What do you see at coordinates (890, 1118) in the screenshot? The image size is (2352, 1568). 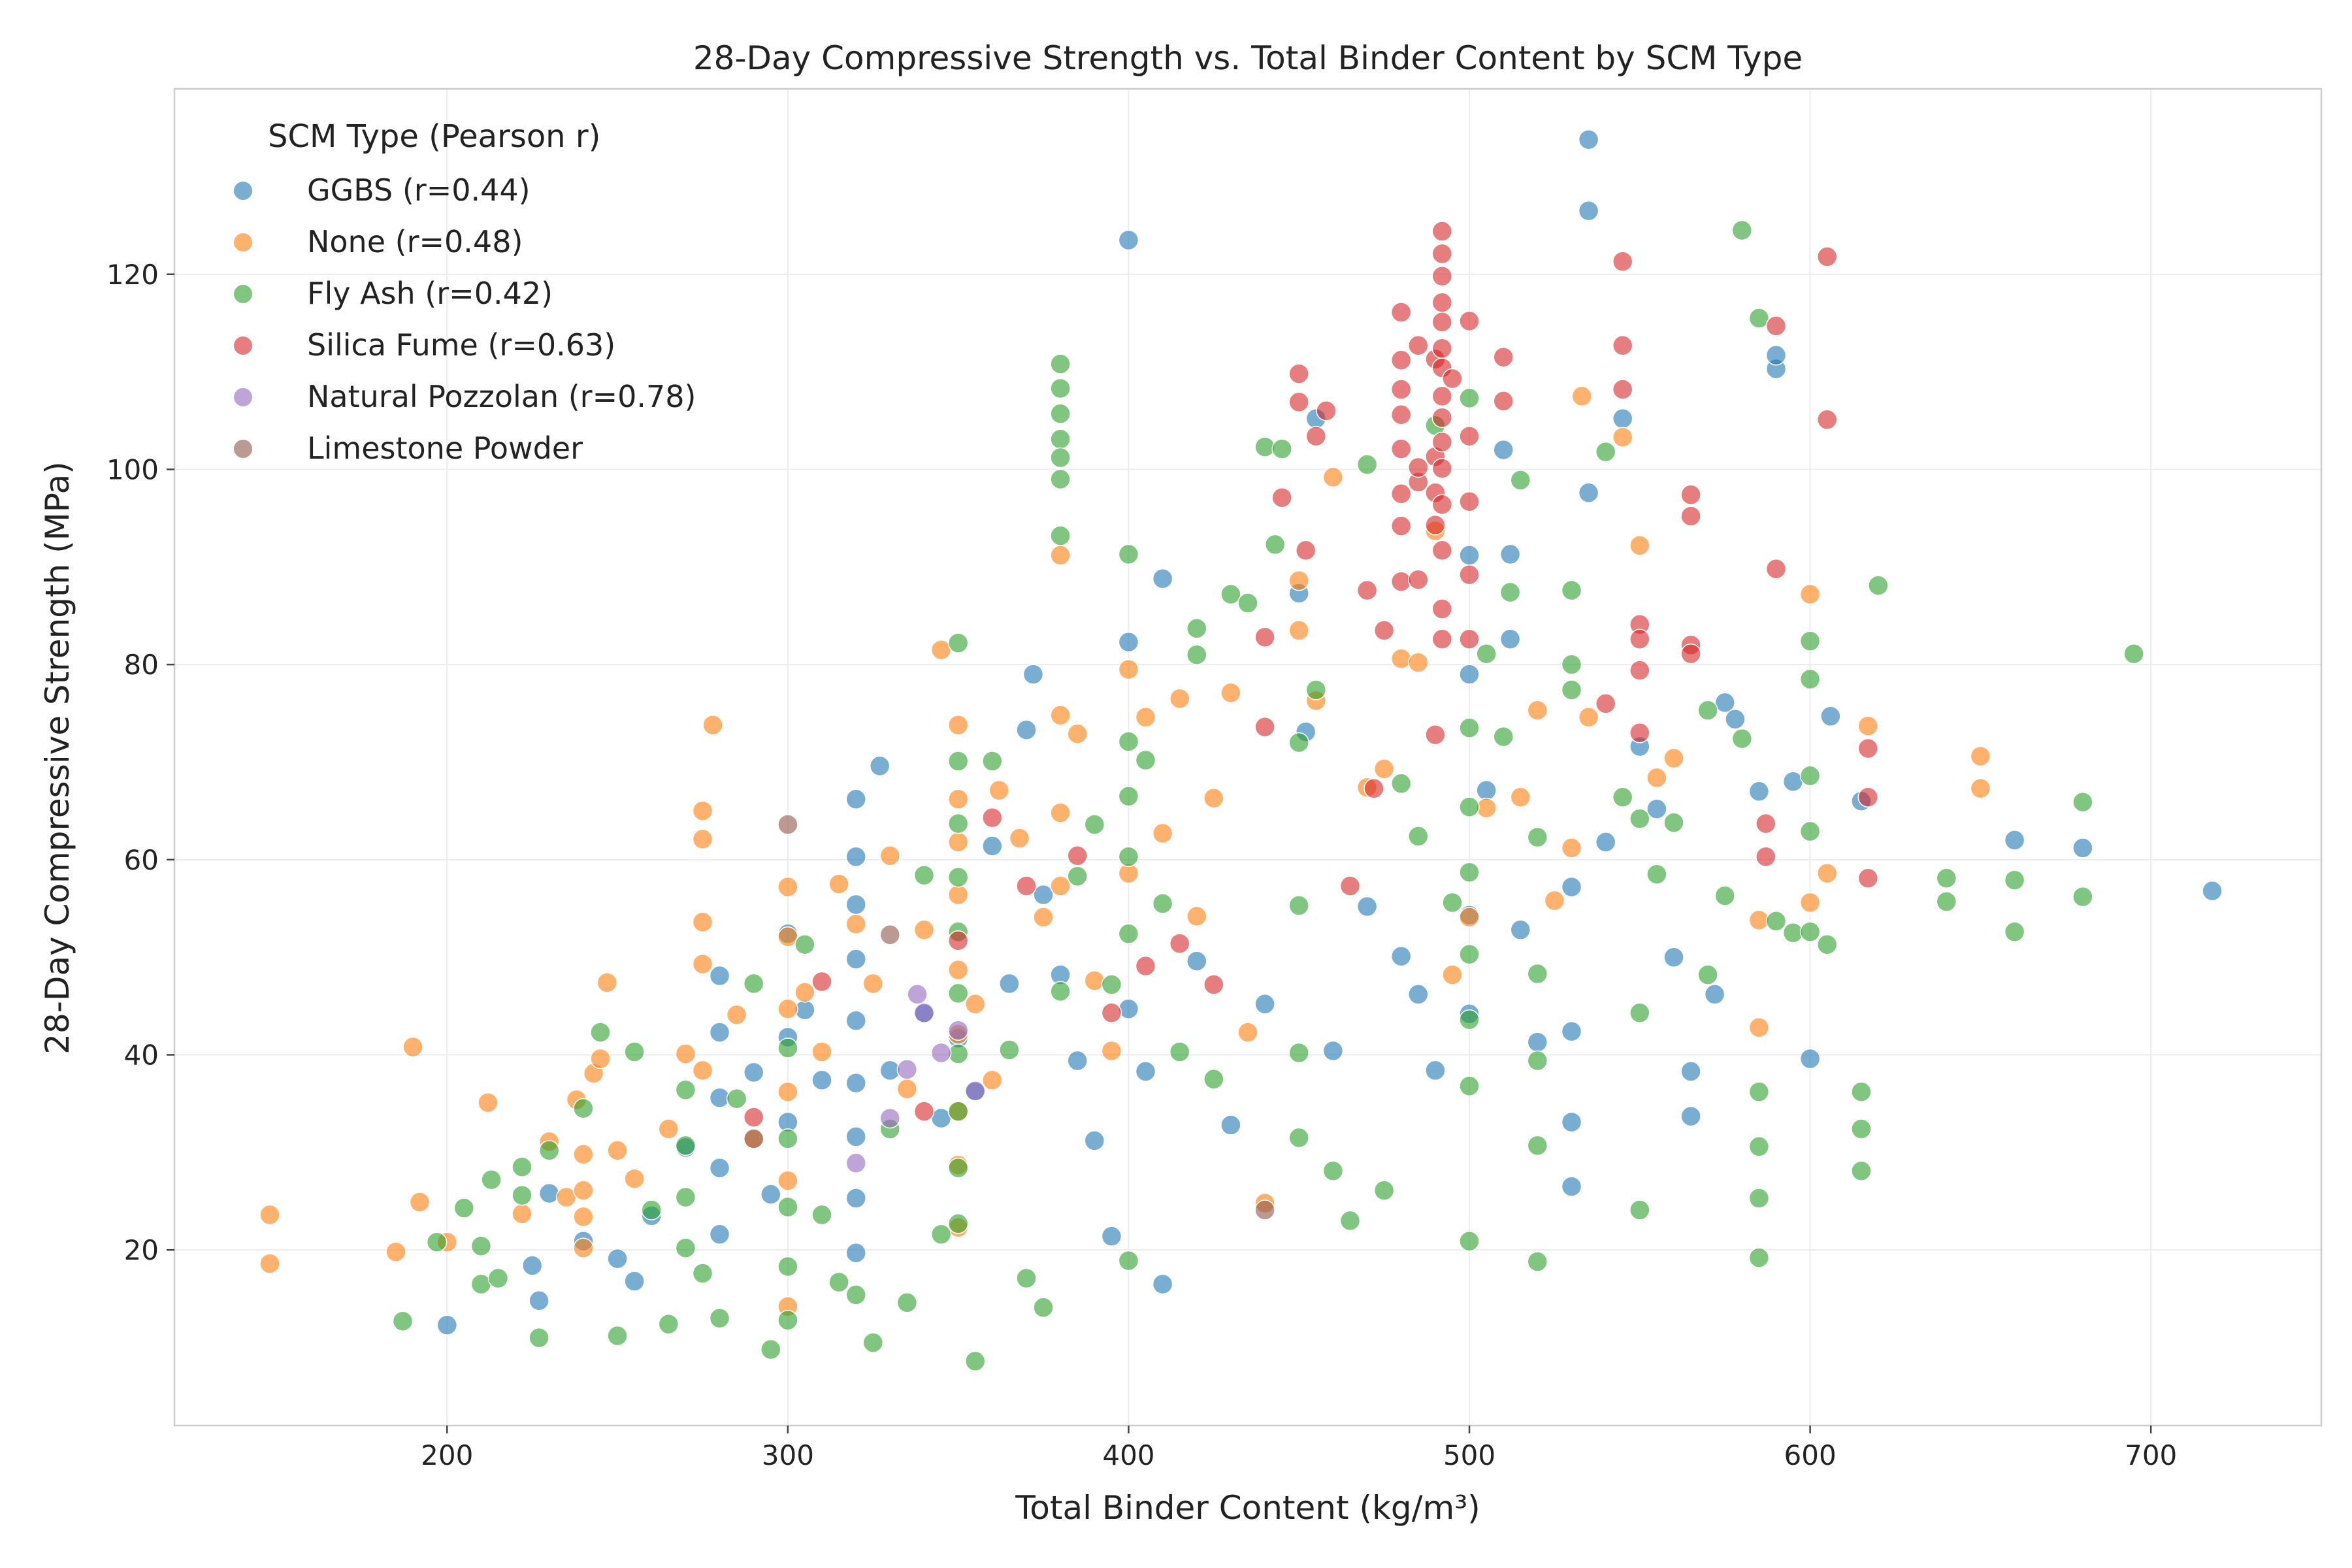 I see `point-natural-pozzolan` at bounding box center [890, 1118].